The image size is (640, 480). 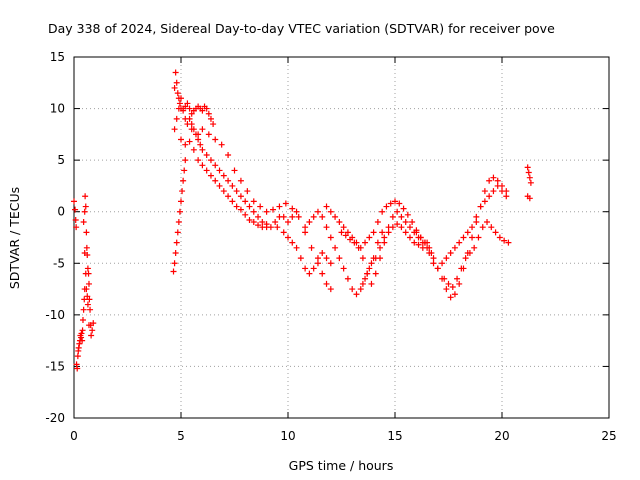 I want to click on series-seg-peak-c, so click(x=224, y=183).